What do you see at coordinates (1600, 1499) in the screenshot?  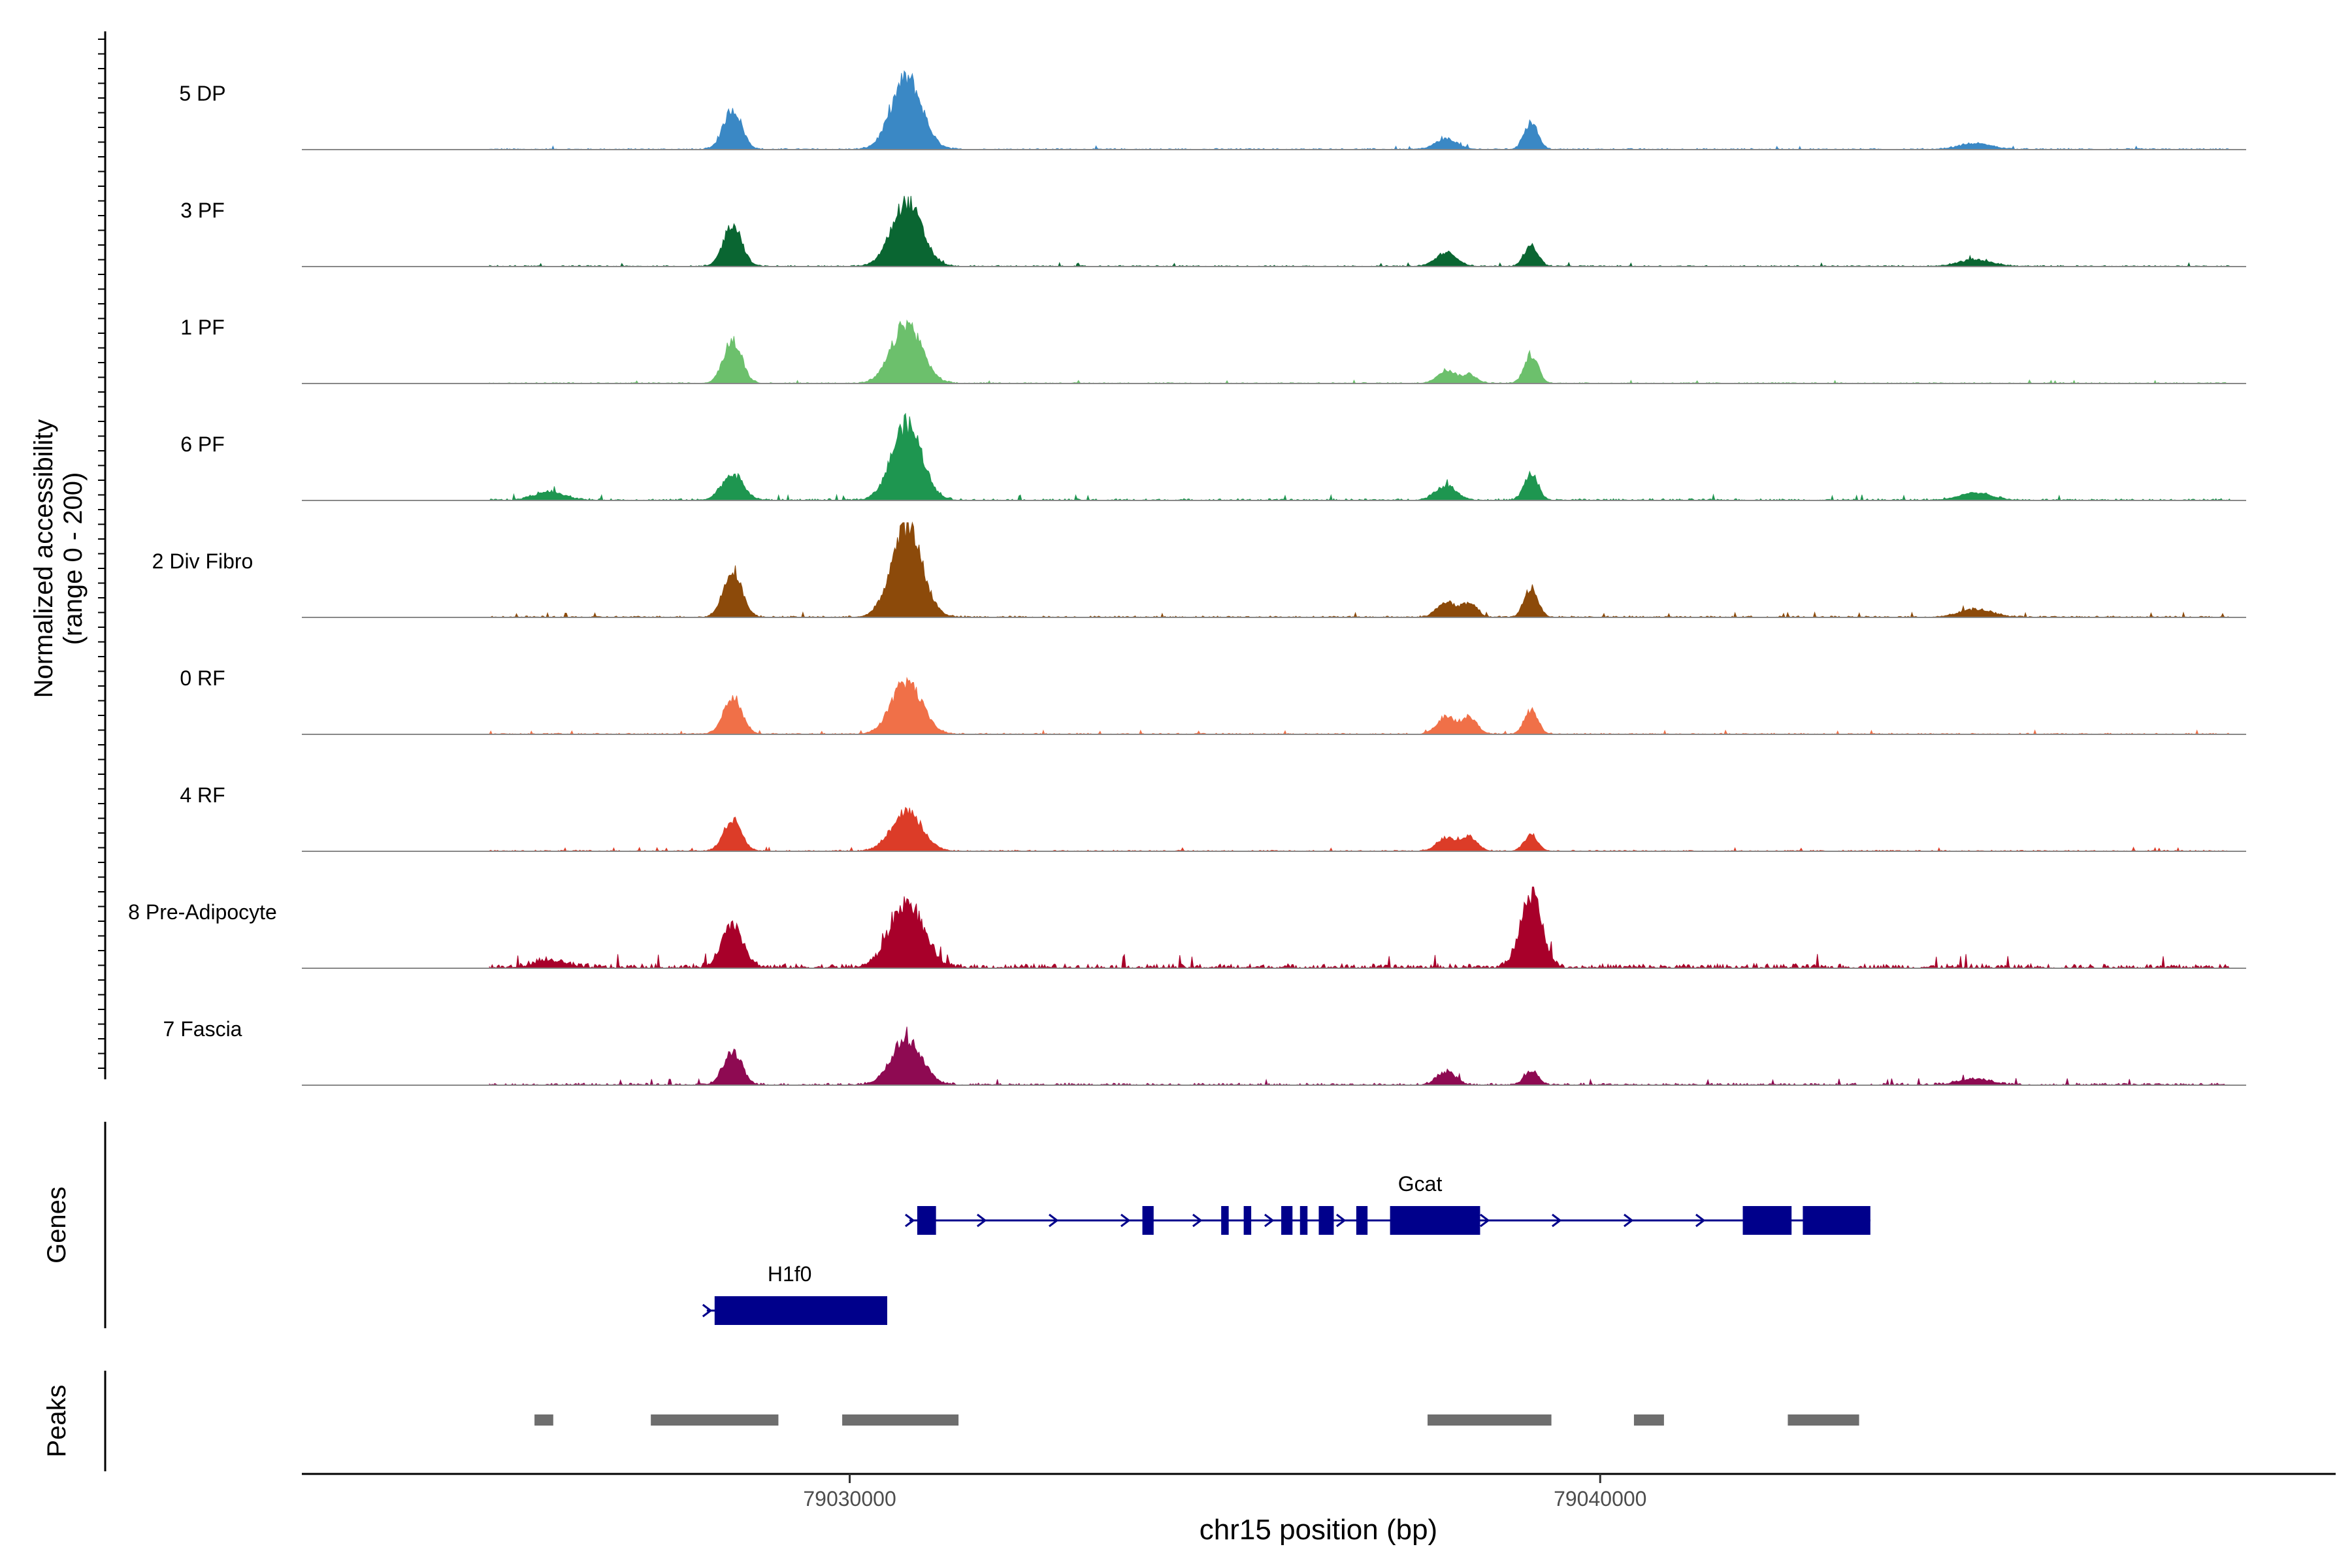 I see `x-tick-label: 79040000` at bounding box center [1600, 1499].